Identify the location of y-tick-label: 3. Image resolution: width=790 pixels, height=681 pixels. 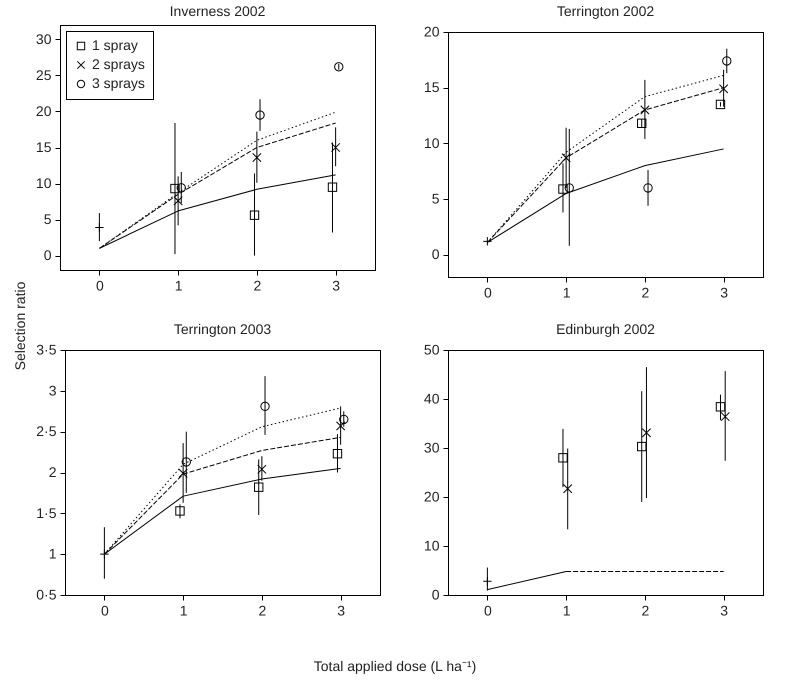
(52, 390).